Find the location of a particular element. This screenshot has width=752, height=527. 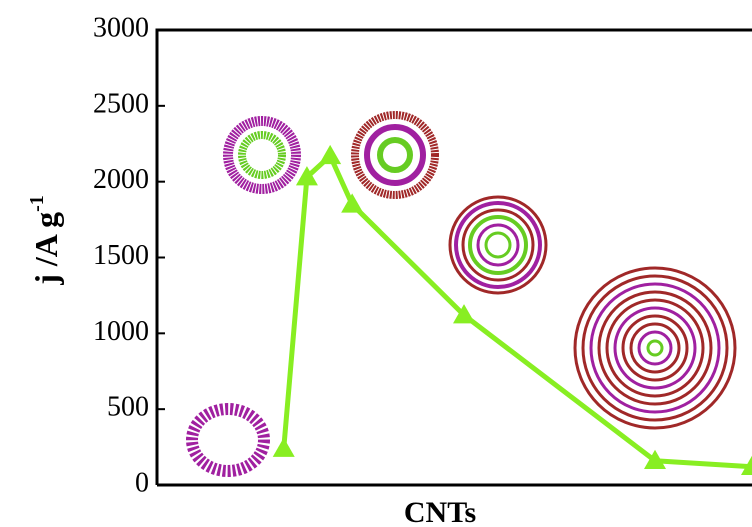

y-tick-label: 2500 is located at coordinates (121, 103).